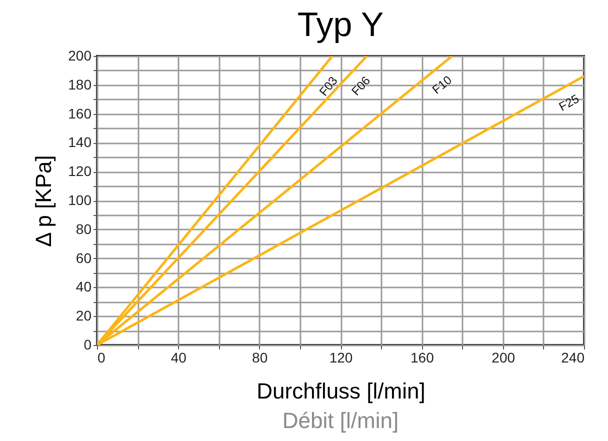  What do you see at coordinates (84, 316) in the screenshot?
I see `y-tick-label: 20` at bounding box center [84, 316].